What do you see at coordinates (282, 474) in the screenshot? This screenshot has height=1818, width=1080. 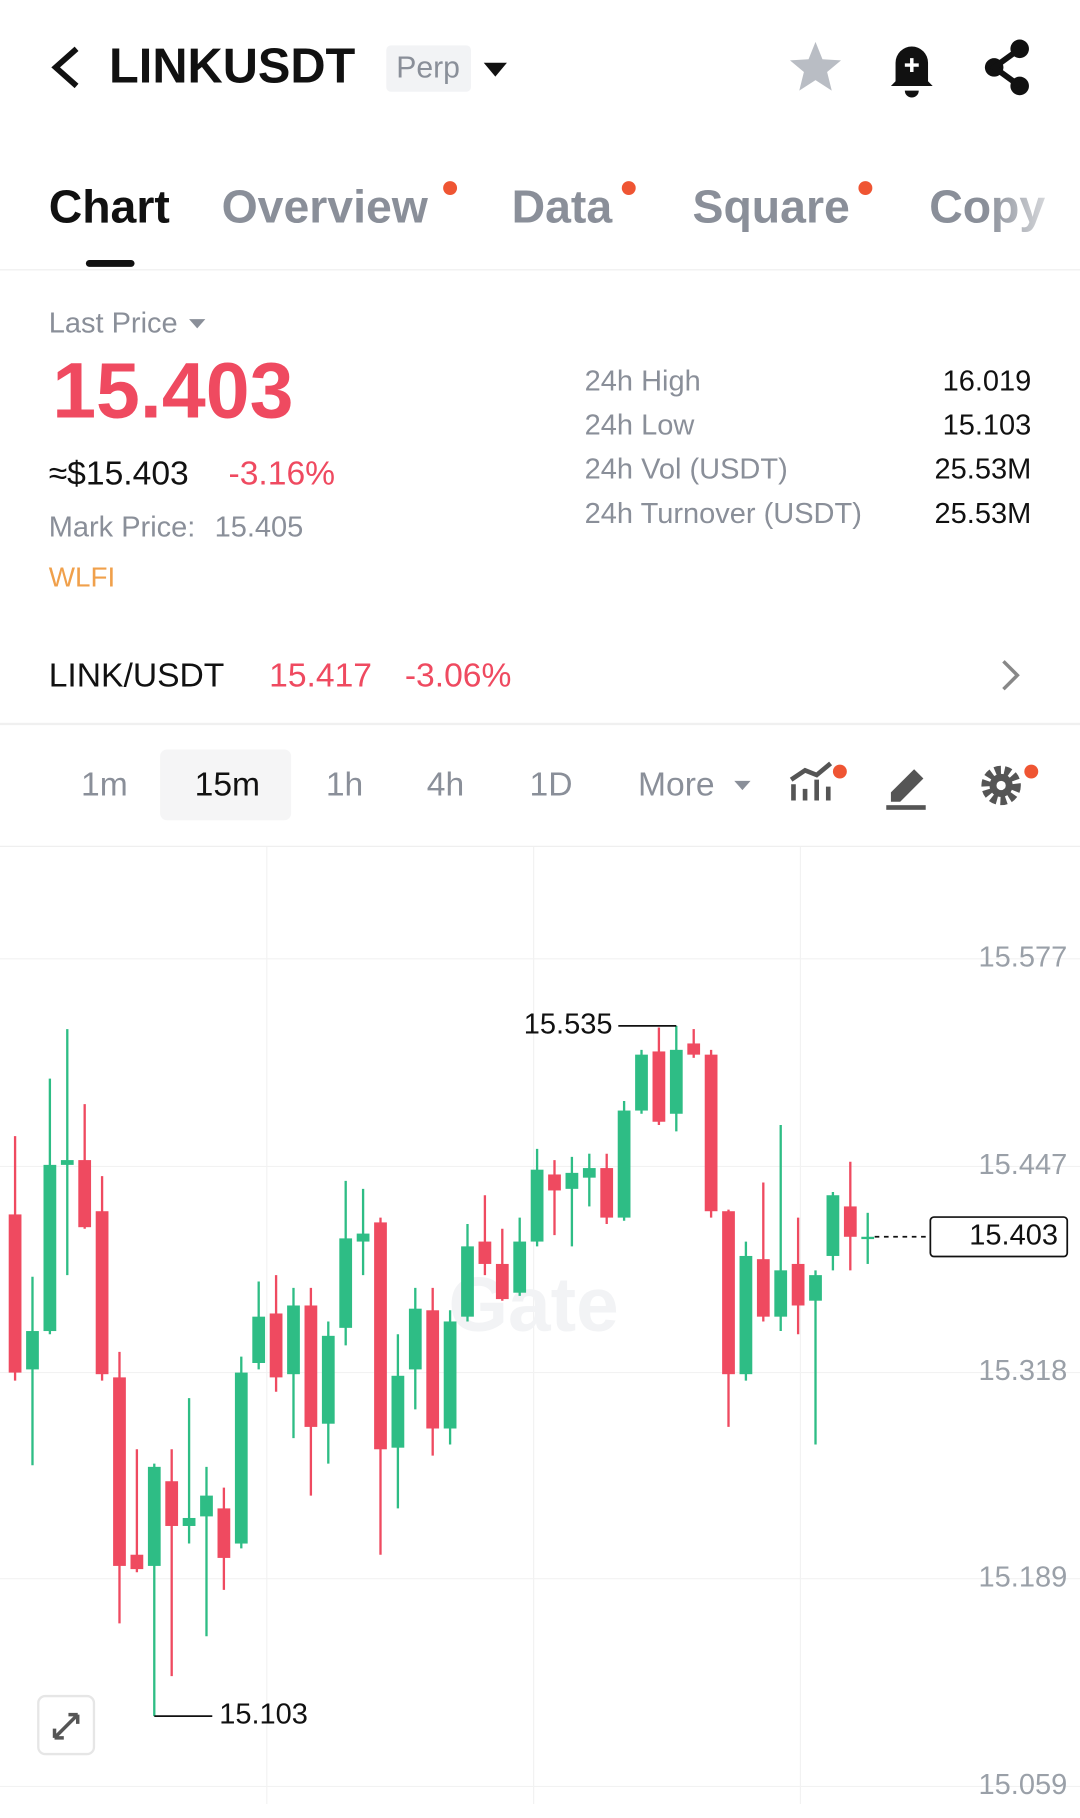 I see `change: -3.16%` at bounding box center [282, 474].